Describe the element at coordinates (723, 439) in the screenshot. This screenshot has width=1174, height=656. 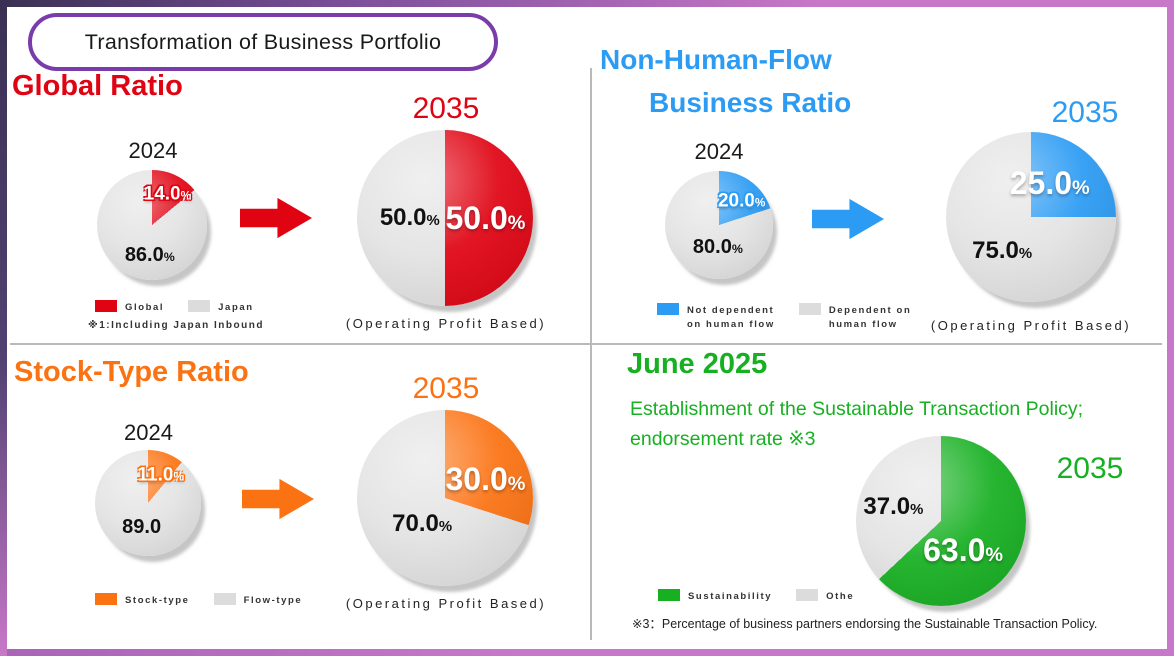
I see `sustainability-subtitle-line2: endorsement rate ※3` at that location.